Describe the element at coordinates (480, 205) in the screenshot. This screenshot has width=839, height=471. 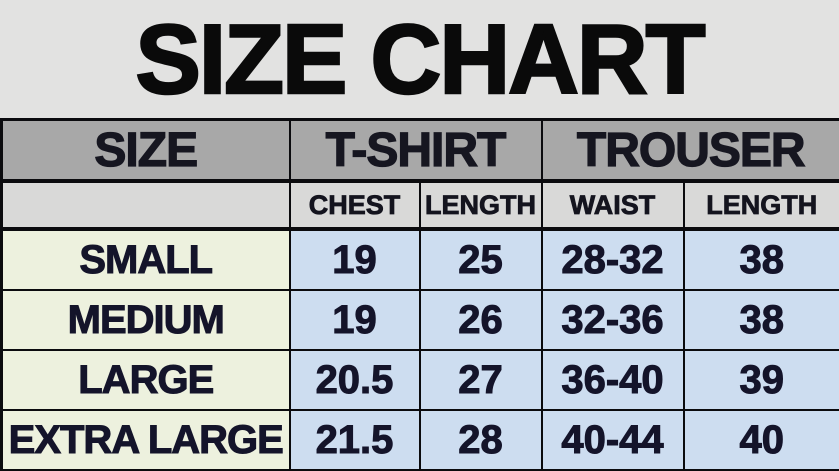
I see `subheader-tshirt-length: LENGTH` at that location.